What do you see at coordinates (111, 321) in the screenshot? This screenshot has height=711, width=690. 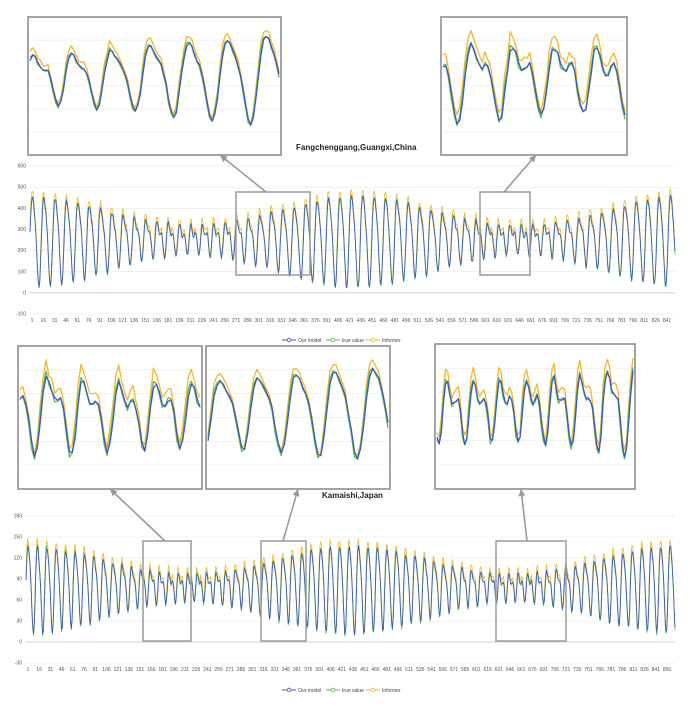 I see `chart1-x-tick: 106` at bounding box center [111, 321].